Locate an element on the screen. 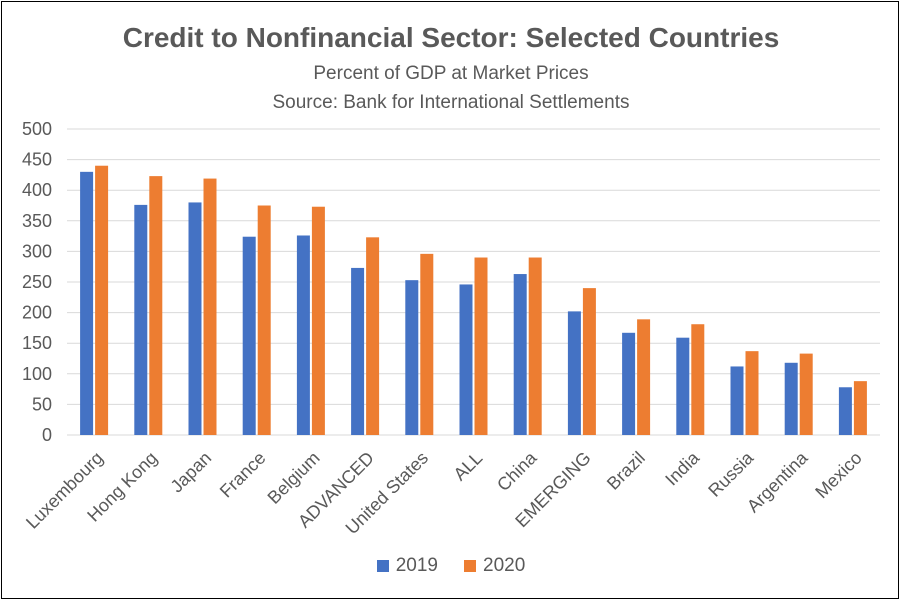 The height and width of the screenshot is (602, 902). x-tick-label: India is located at coordinates (682, 468).